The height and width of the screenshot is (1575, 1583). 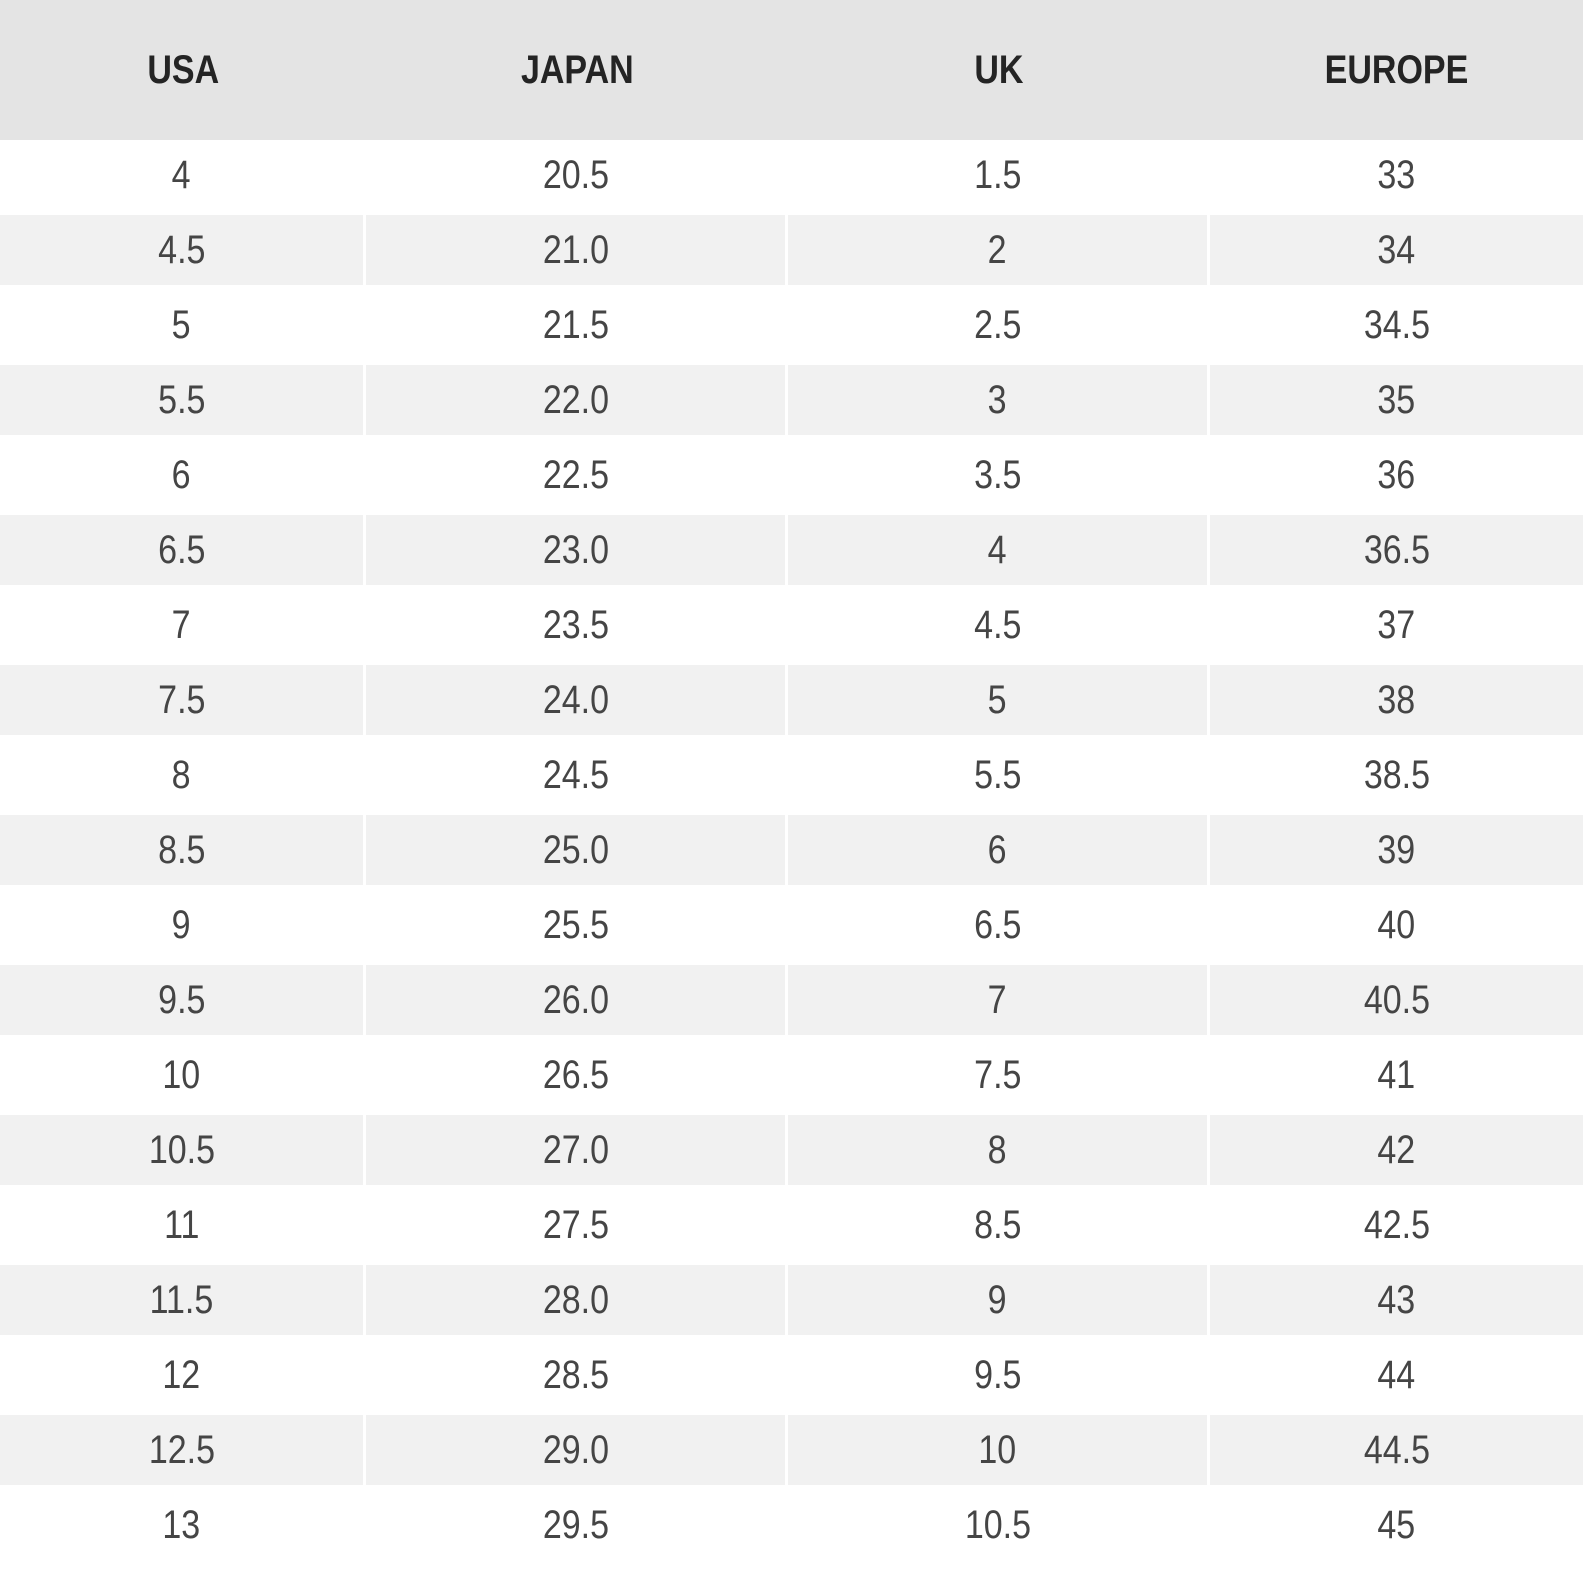 What do you see at coordinates (997, 174) in the screenshot?
I see `cell-value: 1.5` at bounding box center [997, 174].